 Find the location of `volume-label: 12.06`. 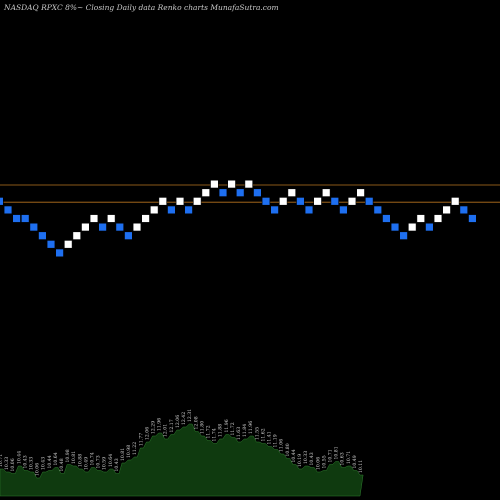

volume-label: 12.06 is located at coordinates (147, 433).